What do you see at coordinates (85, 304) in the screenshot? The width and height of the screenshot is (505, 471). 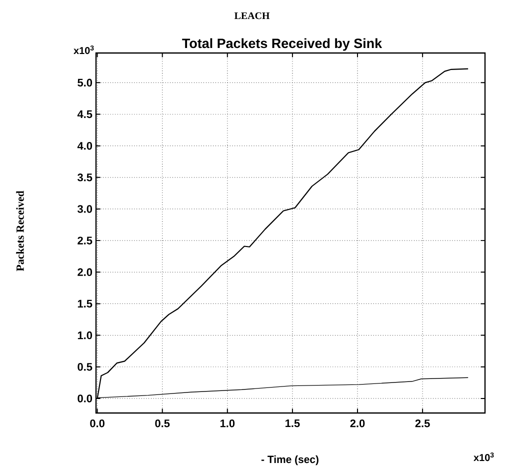 I see `y-tick-label: 1.5` at bounding box center [85, 304].